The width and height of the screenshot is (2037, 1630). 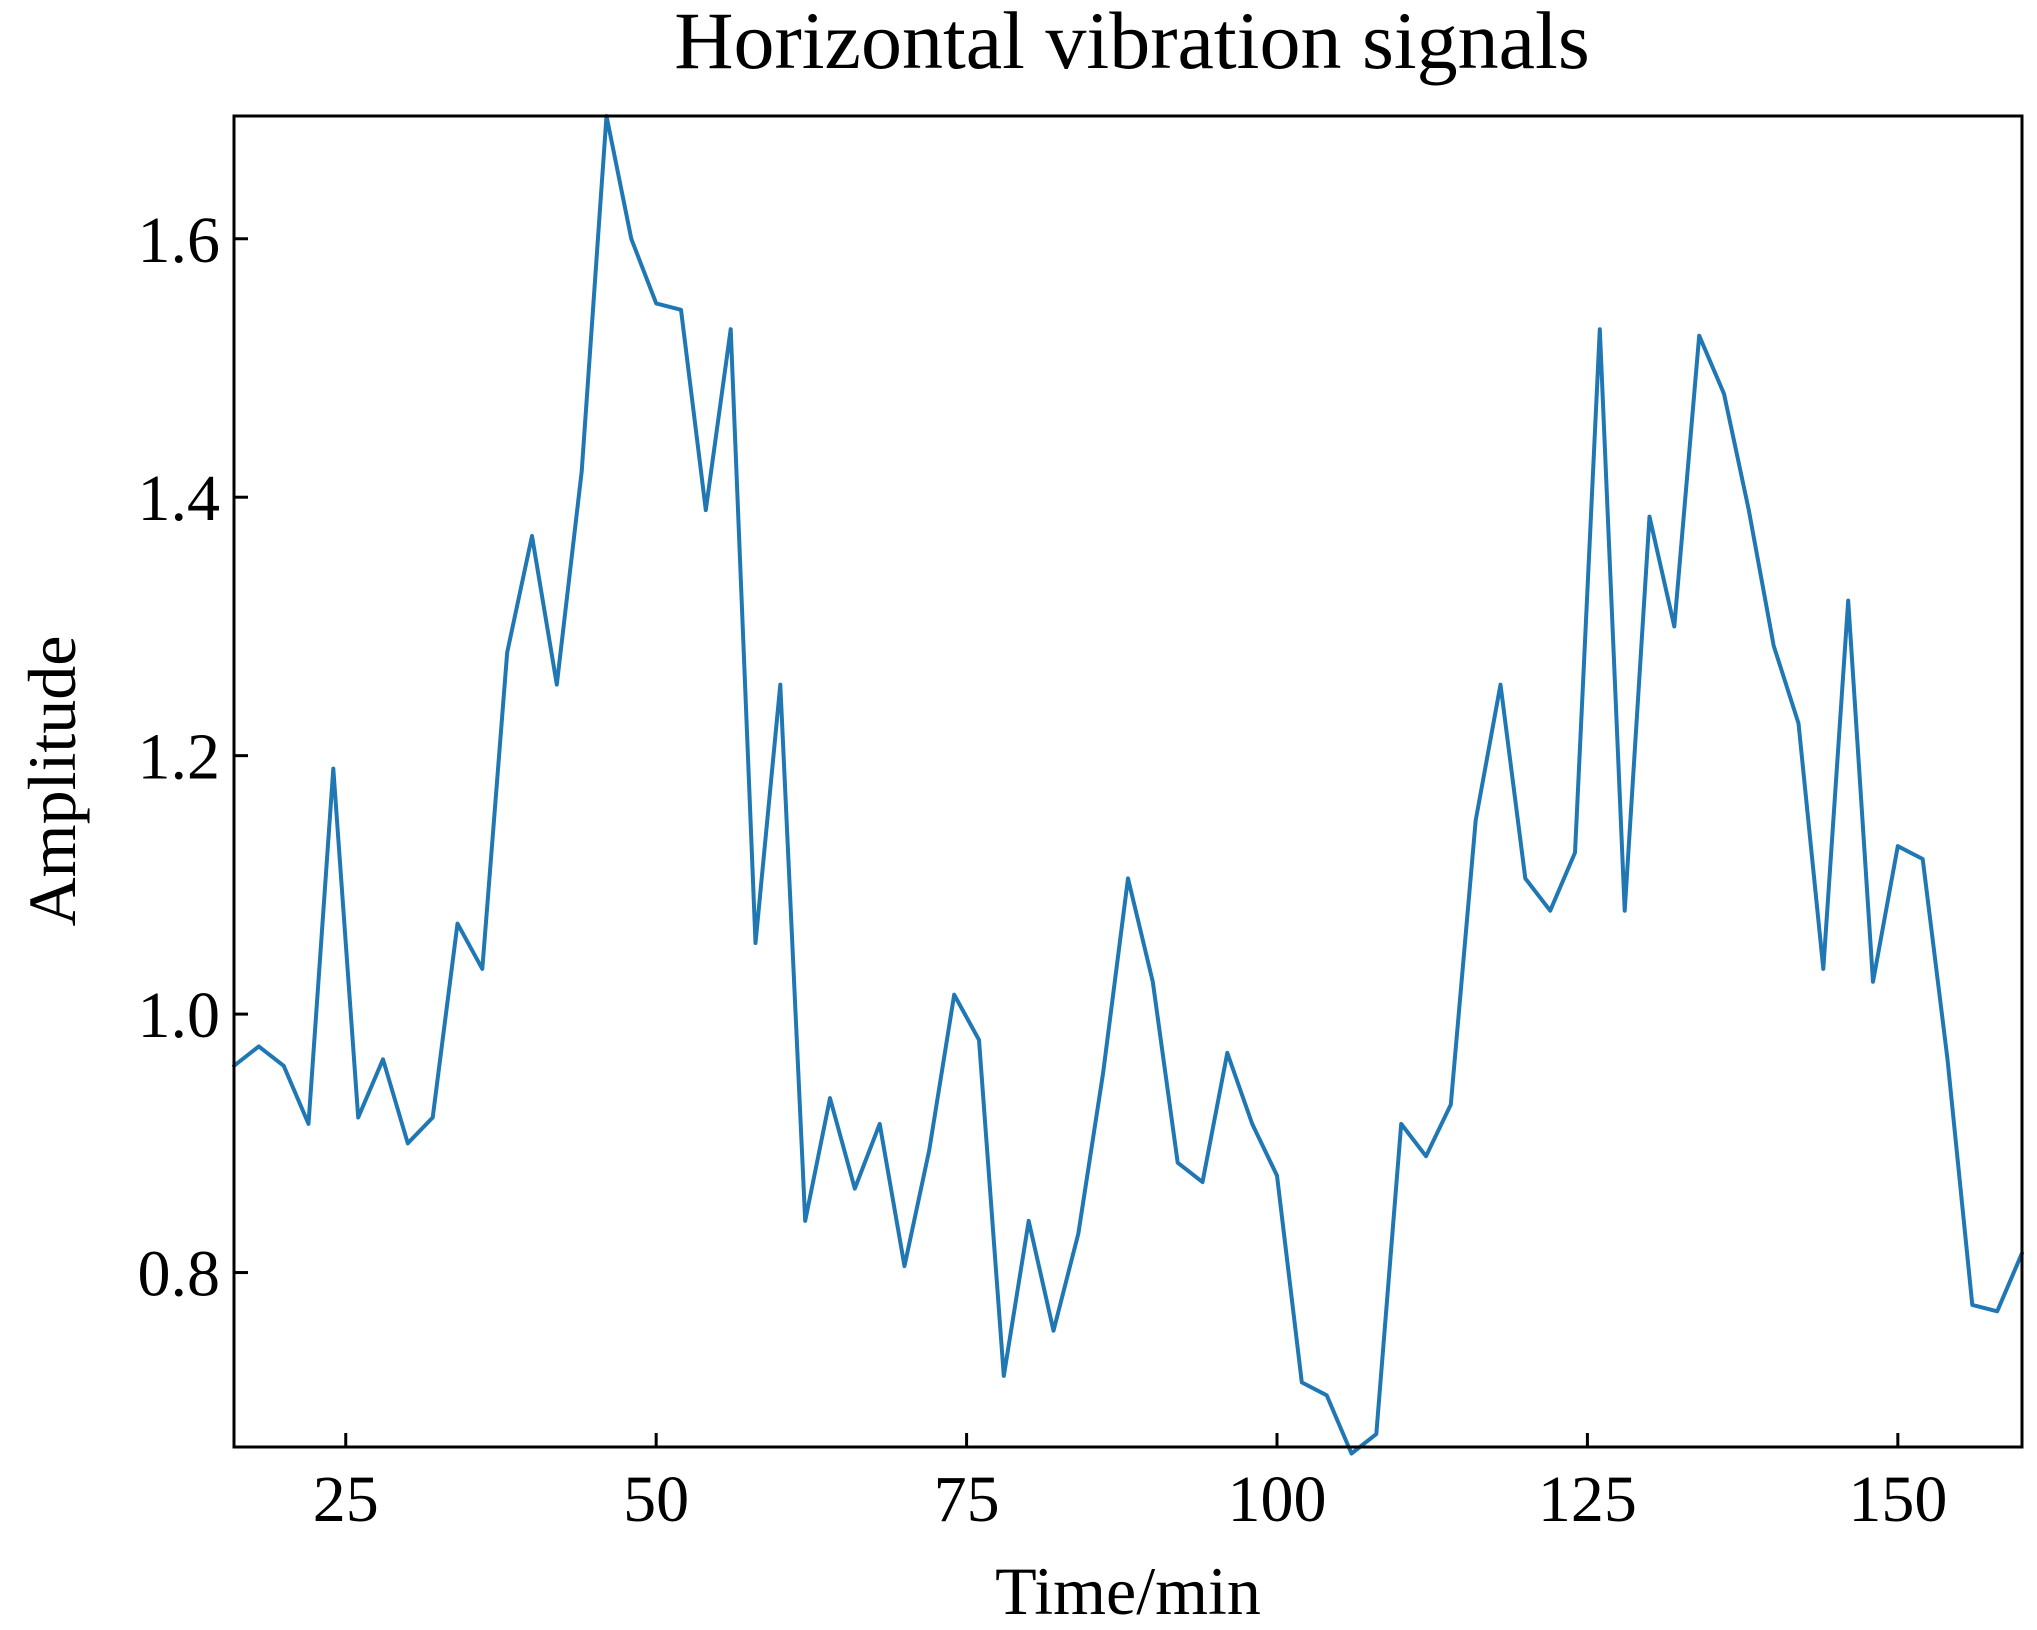 I want to click on x-tick-label: 50, so click(x=656, y=1499).